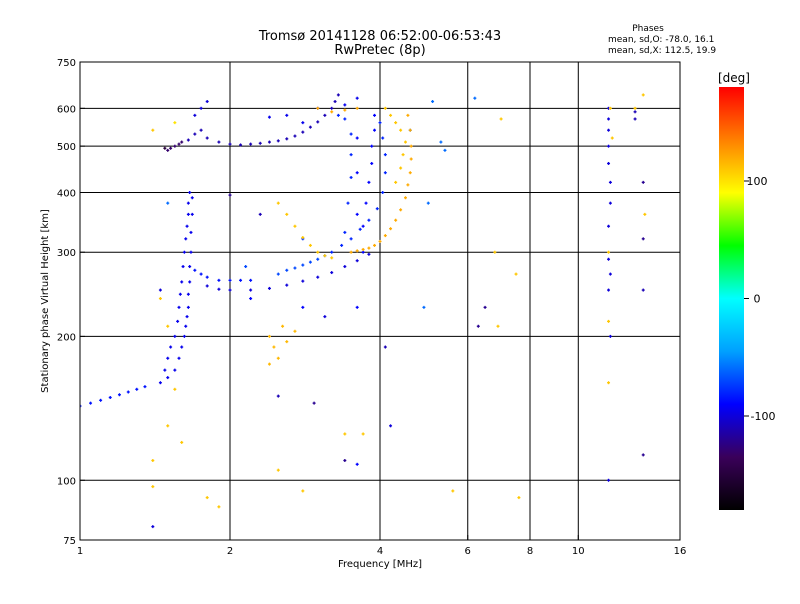  I want to click on x-tick-label: 2, so click(230, 551).